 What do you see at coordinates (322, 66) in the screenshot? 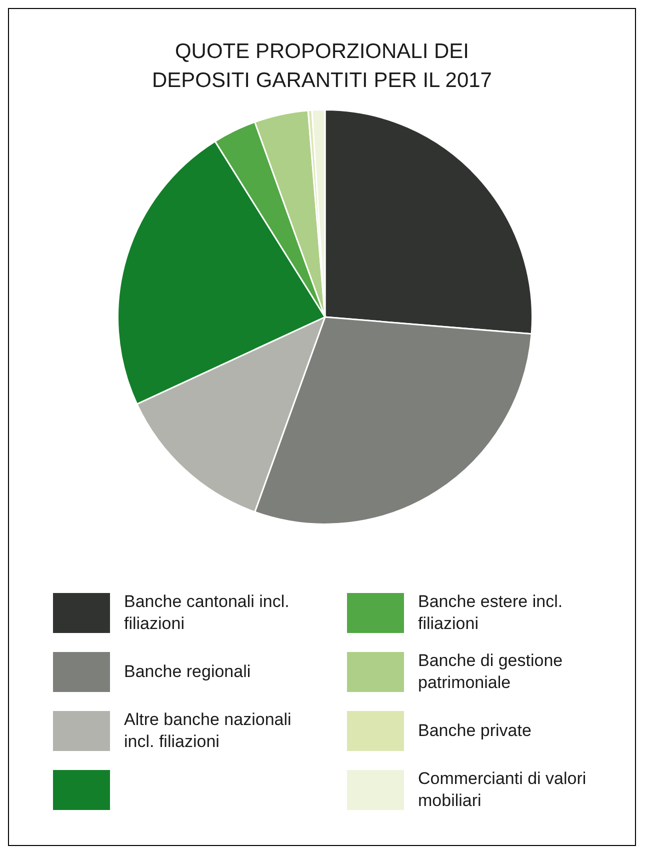
I see `chart-title: QUOTE PROPORZIONALI DEI DEPOSITI GARANTITI PER IL 2017` at bounding box center [322, 66].